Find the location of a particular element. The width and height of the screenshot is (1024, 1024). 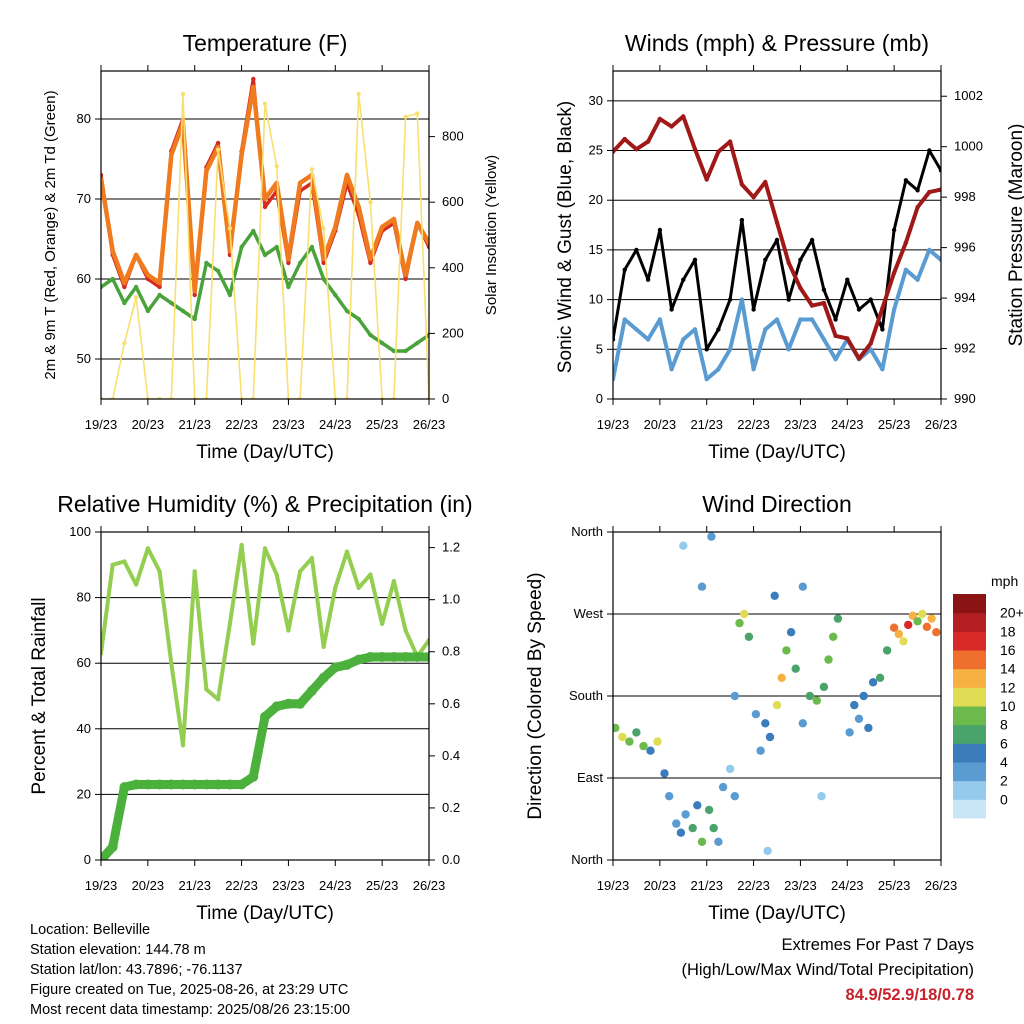

temperature-y2-tick-label: 600 is located at coordinates (453, 201).